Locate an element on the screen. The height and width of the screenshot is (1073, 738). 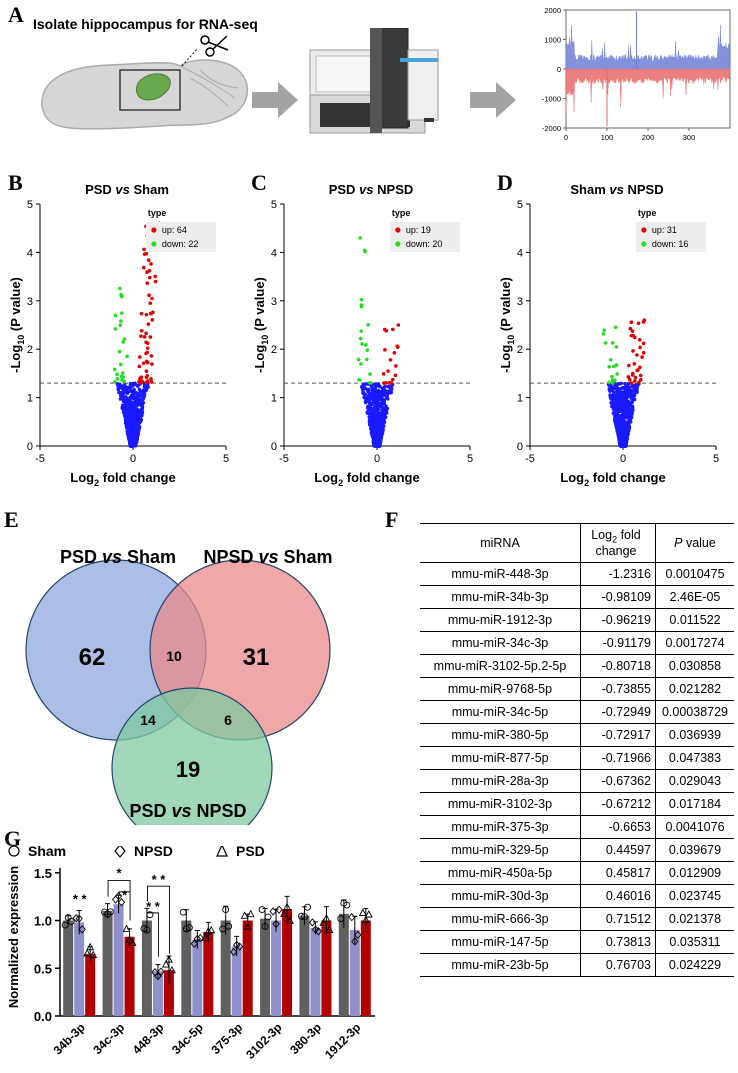
venn-label-psd-npsd: PSD vs NPSD is located at coordinates (187, 811).